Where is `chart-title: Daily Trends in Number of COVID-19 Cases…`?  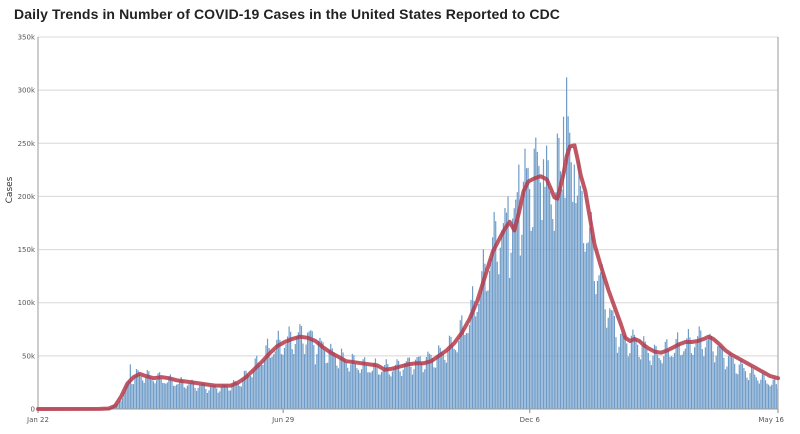 chart-title: Daily Trends in Number of COVID-19 Cases… is located at coordinates (287, 14).